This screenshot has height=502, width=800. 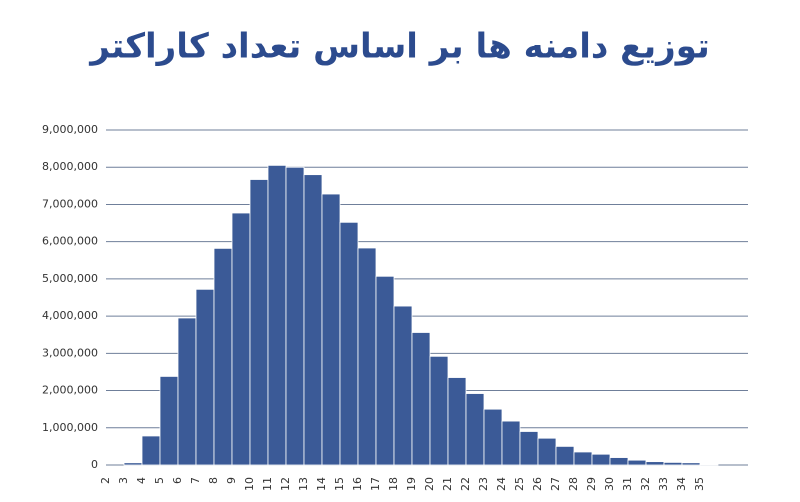 What do you see at coordinates (321, 484) in the screenshot?
I see `x-tick-label: 14` at bounding box center [321, 484].